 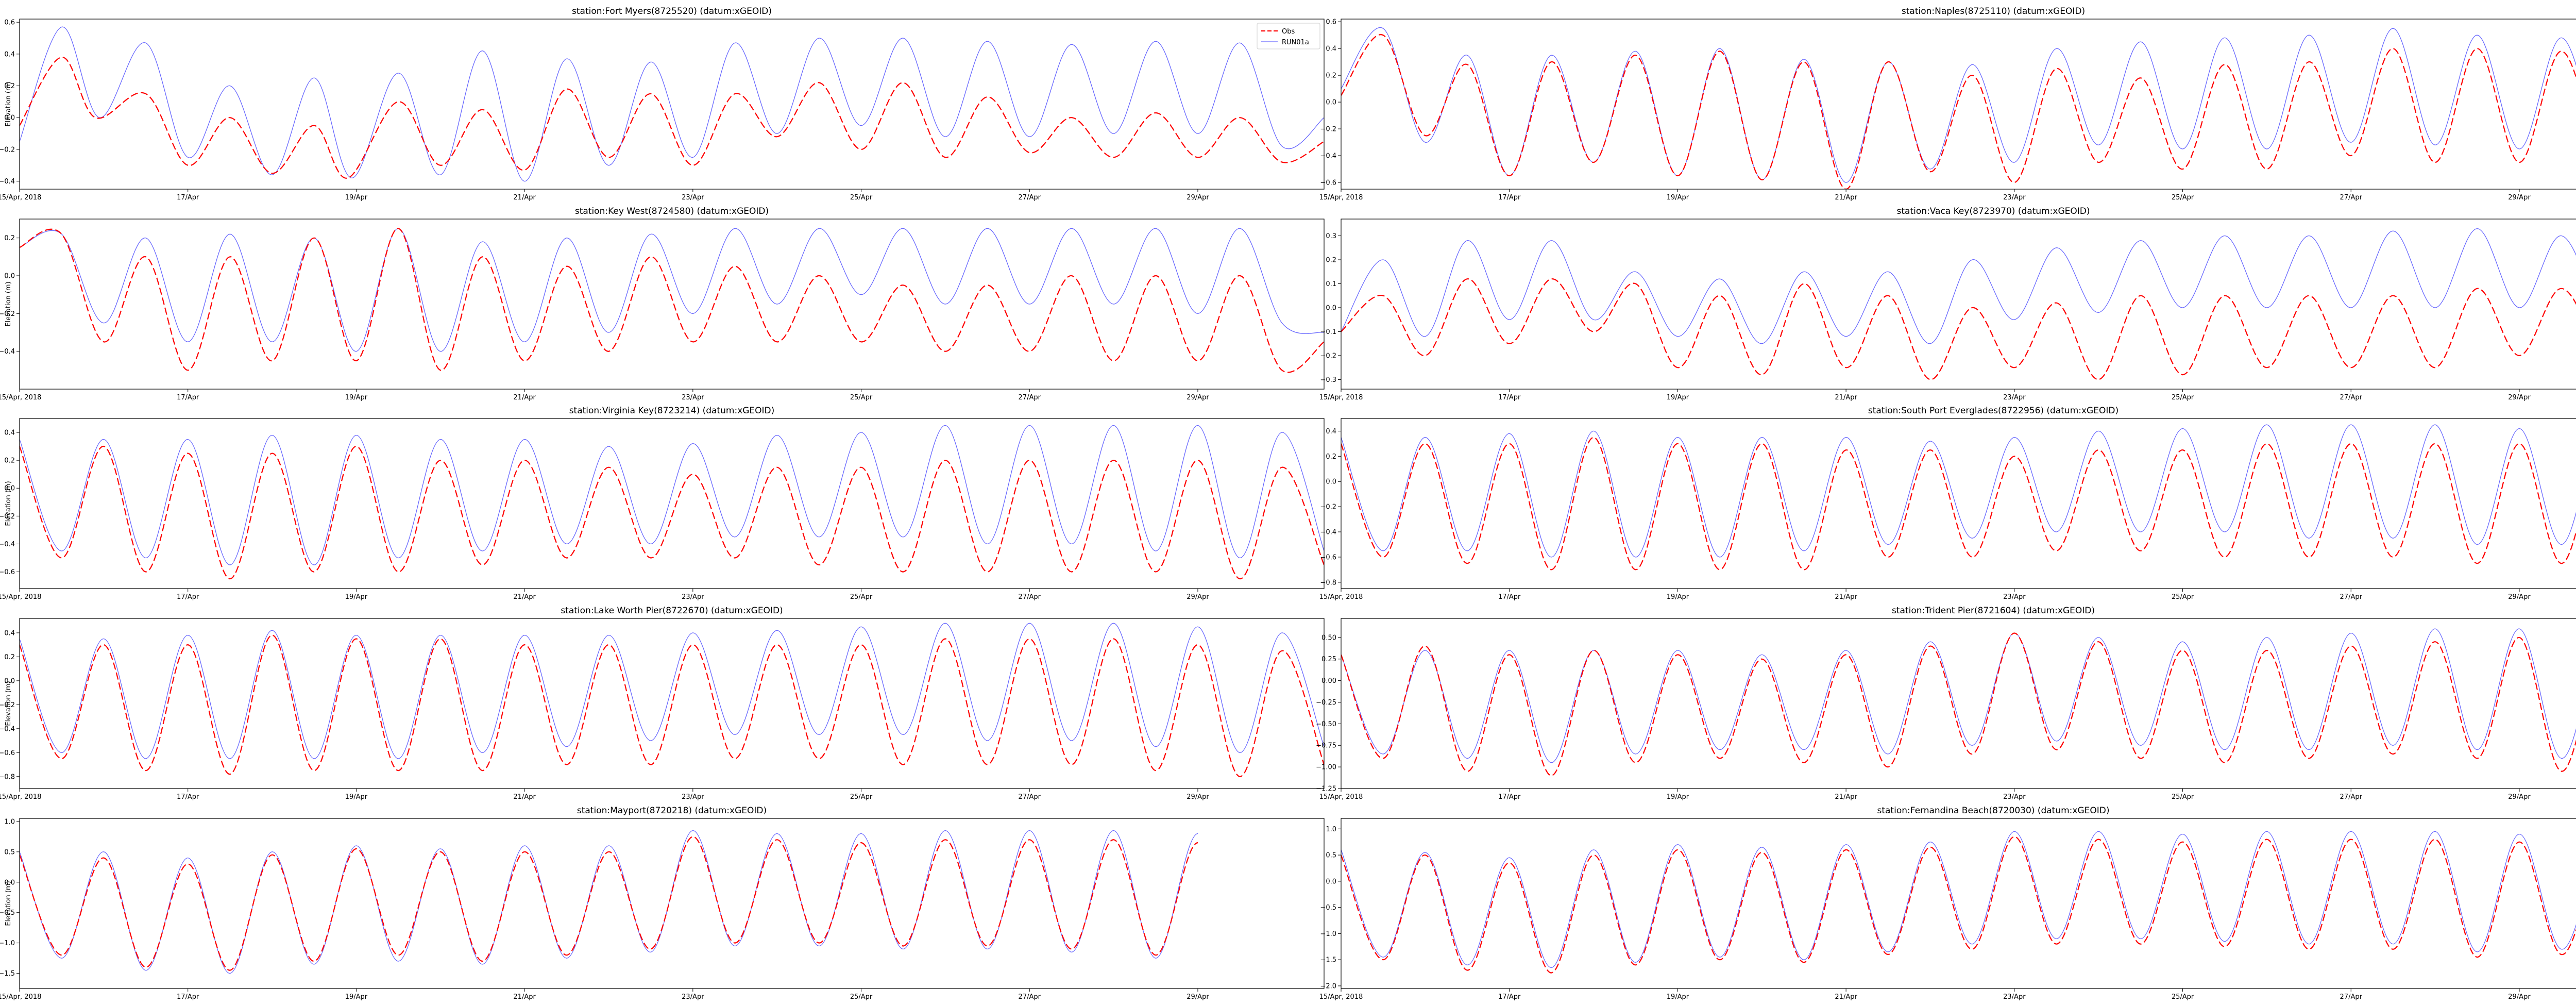 I want to click on subplot-title: station:Mayport(8720218) (datum:xGEOID), so click(x=672, y=811).